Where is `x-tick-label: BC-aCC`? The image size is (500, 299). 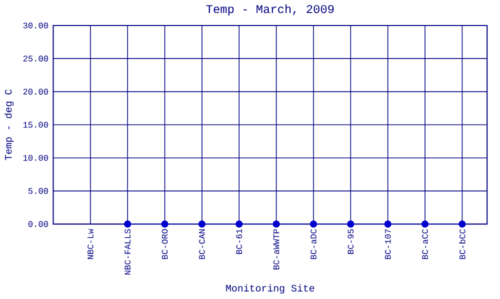
x-tick-label: BC-aCC is located at coordinates (425, 244).